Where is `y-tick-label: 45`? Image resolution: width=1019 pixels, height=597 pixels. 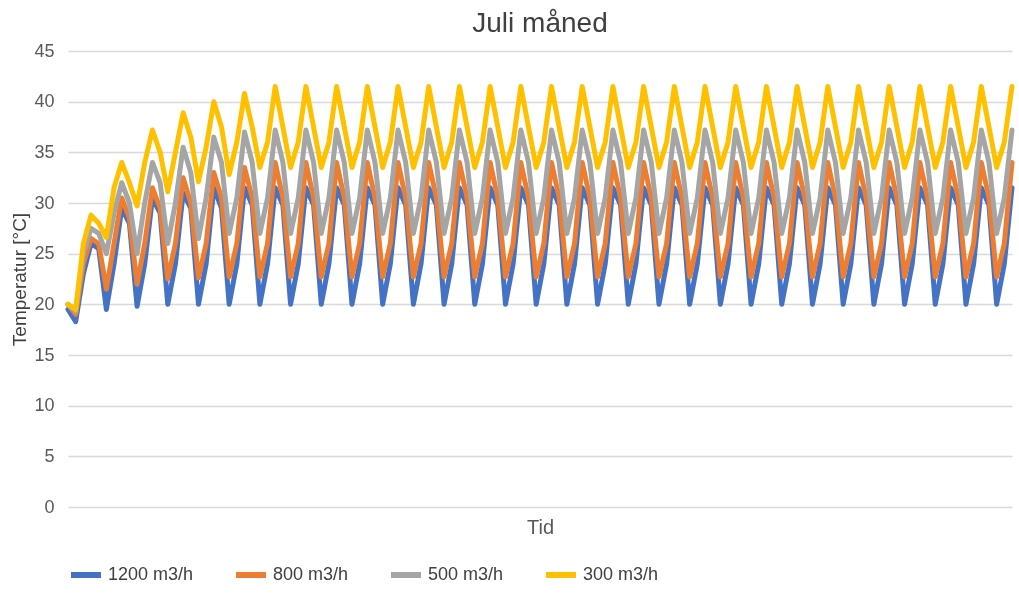 y-tick-label: 45 is located at coordinates (44, 50).